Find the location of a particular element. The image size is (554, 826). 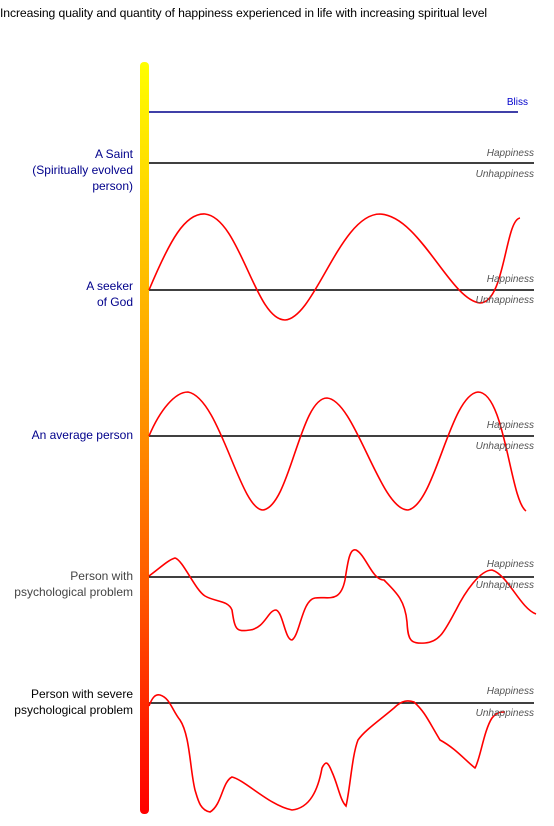

level-label-line: Person with severe is located at coordinates (81, 694).